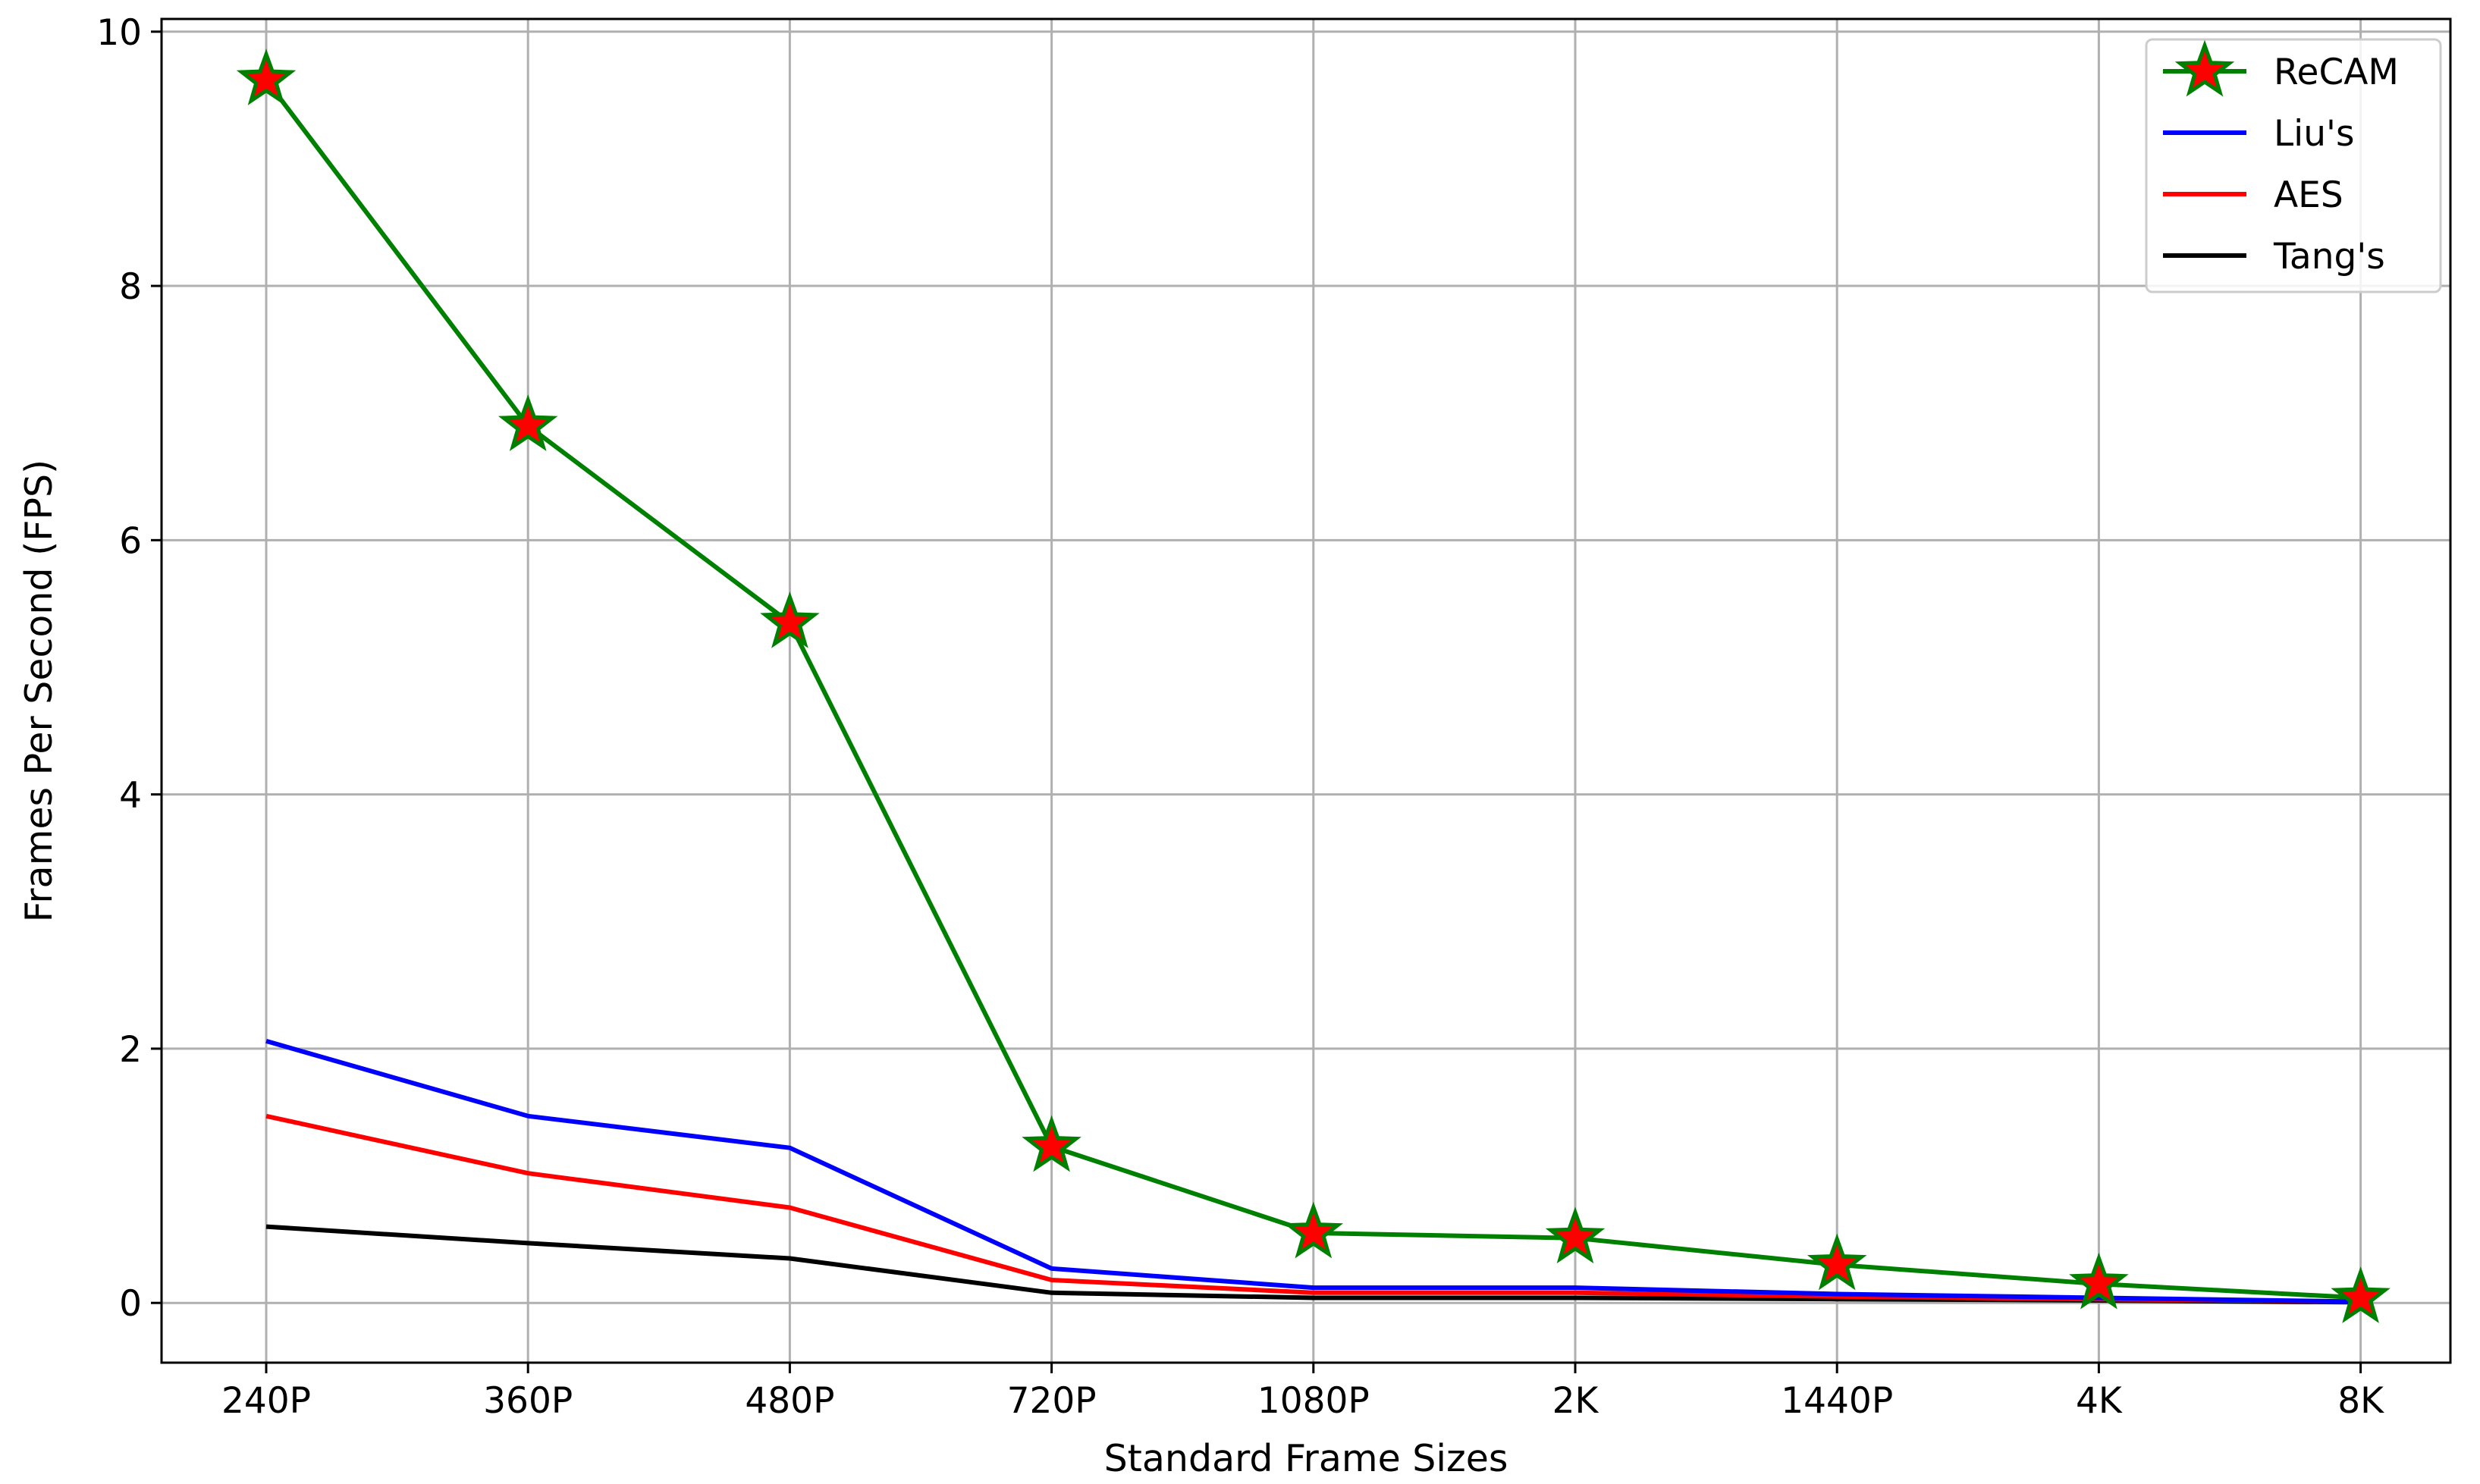 The height and width of the screenshot is (1484, 2480). What do you see at coordinates (528, 1401) in the screenshot?
I see `x-tick-label: 360P` at bounding box center [528, 1401].